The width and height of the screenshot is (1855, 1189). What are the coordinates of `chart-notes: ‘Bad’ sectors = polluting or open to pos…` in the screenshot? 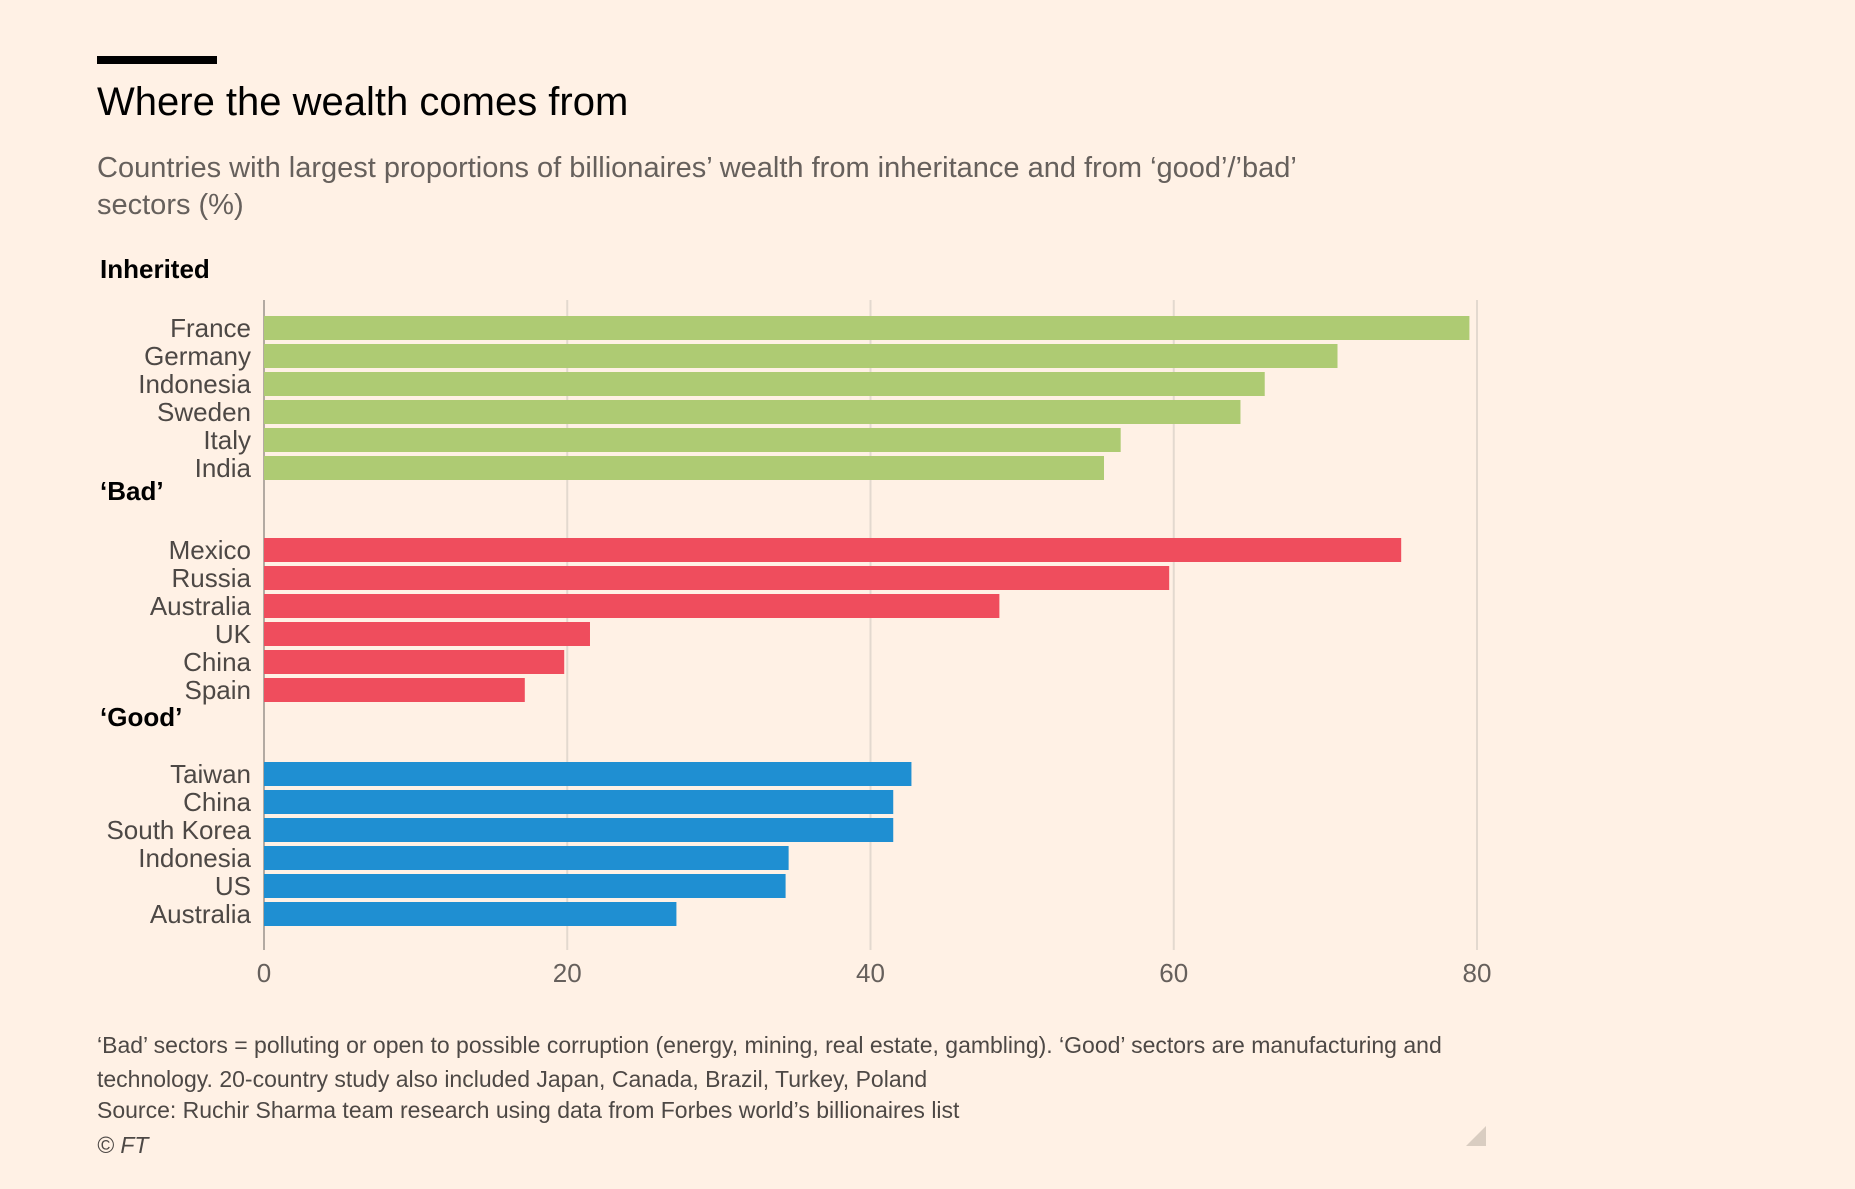 It's located at (769, 1062).